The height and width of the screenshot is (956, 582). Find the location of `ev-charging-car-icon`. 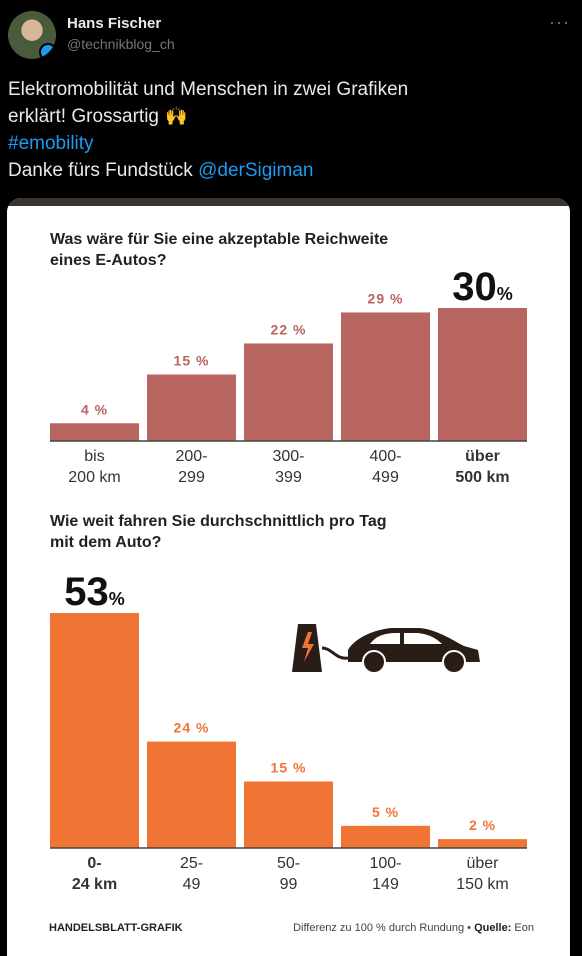

ev-charging-car-icon is located at coordinates (386, 649).